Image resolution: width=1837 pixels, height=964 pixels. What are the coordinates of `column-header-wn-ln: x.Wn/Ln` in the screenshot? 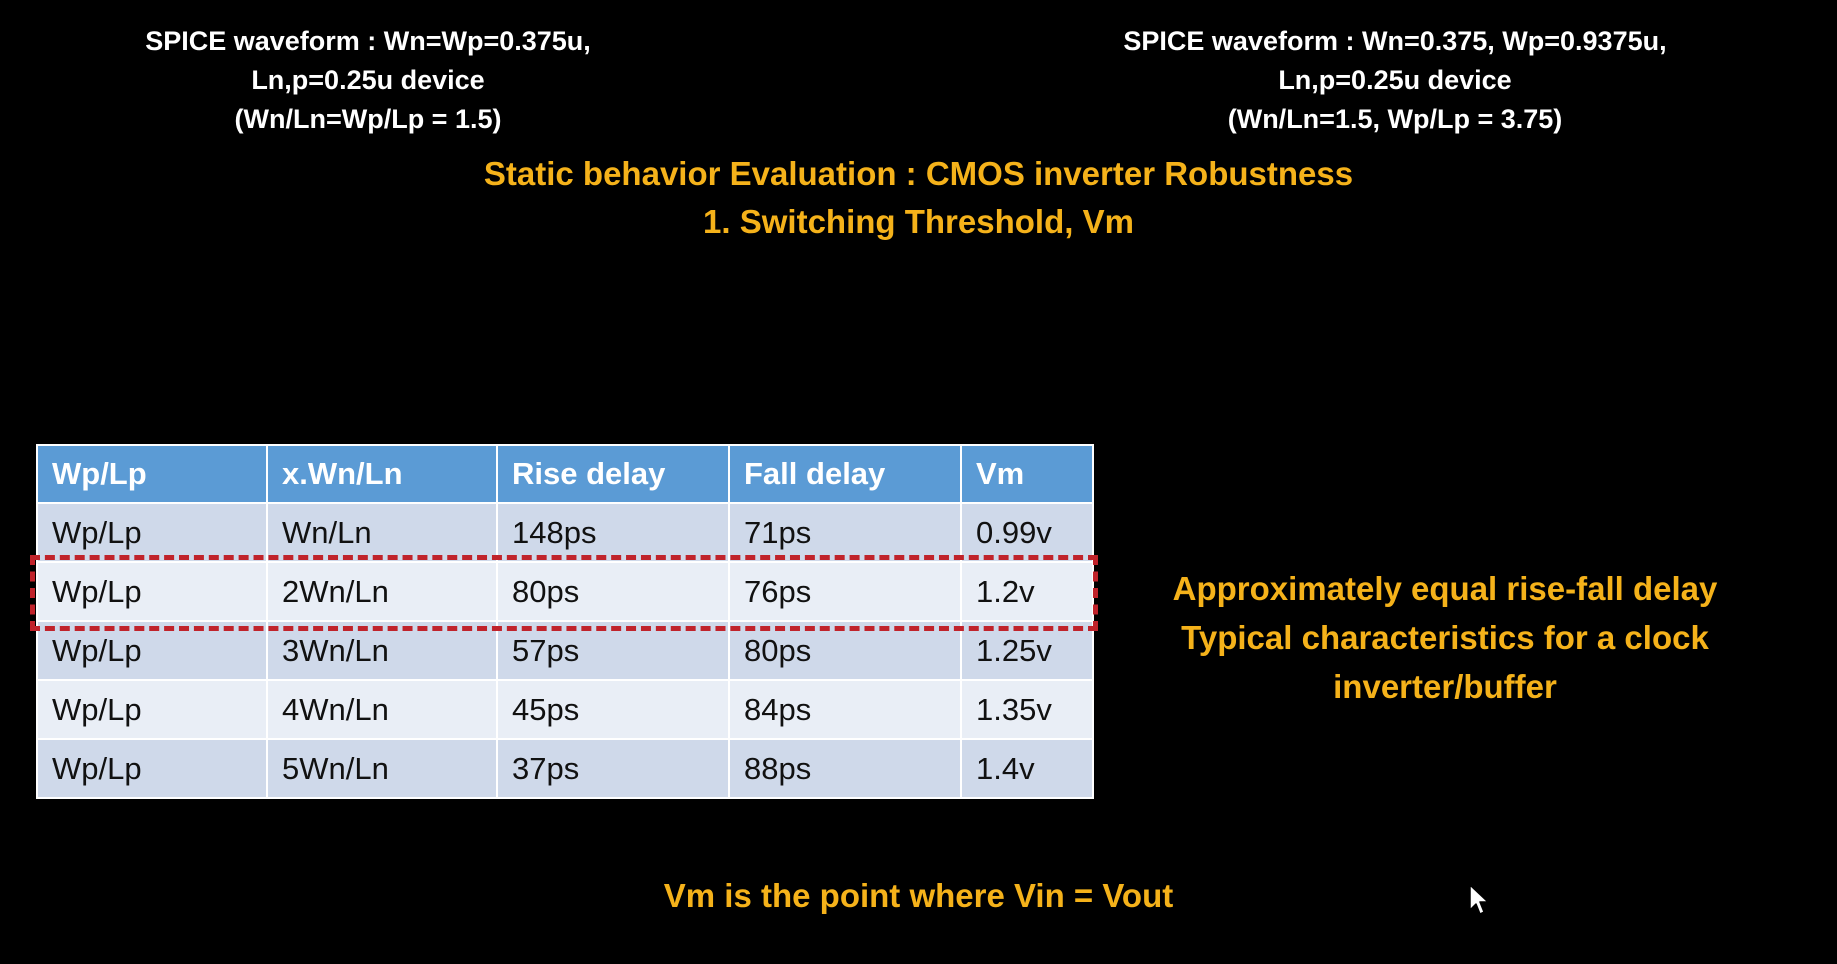 It's located at (382, 474).